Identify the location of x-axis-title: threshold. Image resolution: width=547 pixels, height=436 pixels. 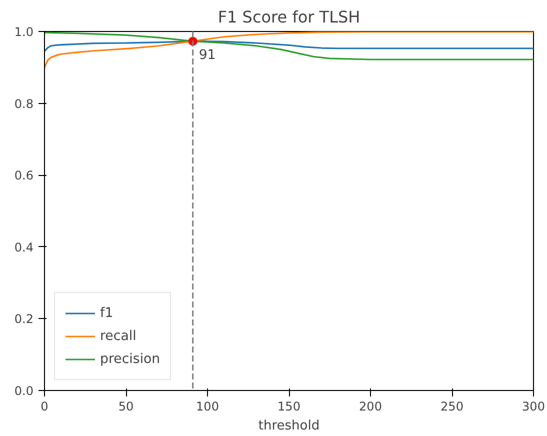
(289, 426).